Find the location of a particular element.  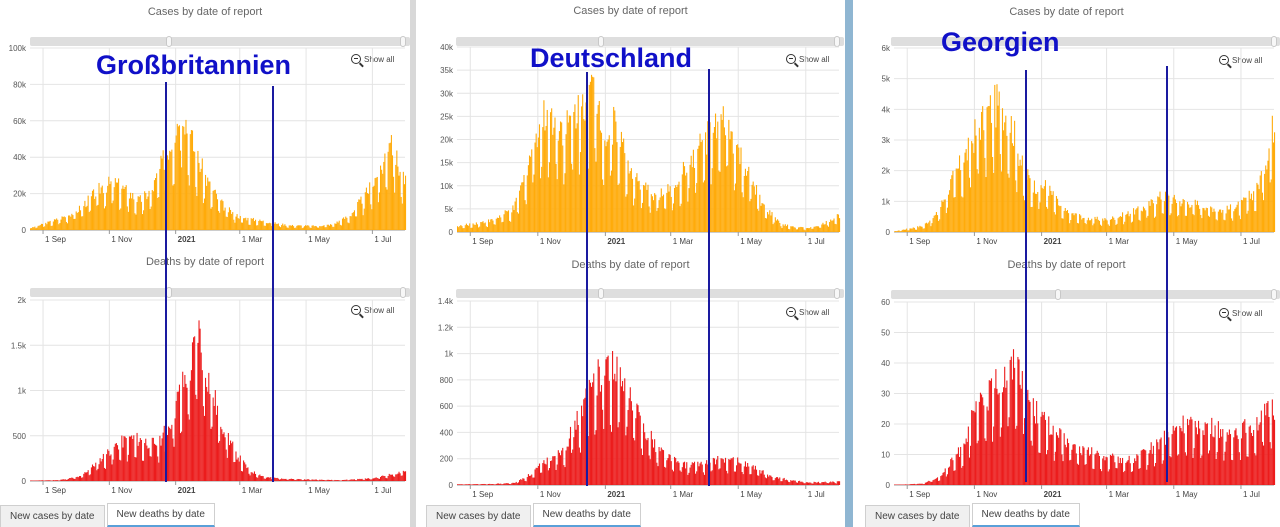

marker-line is located at coordinates (165, 282).